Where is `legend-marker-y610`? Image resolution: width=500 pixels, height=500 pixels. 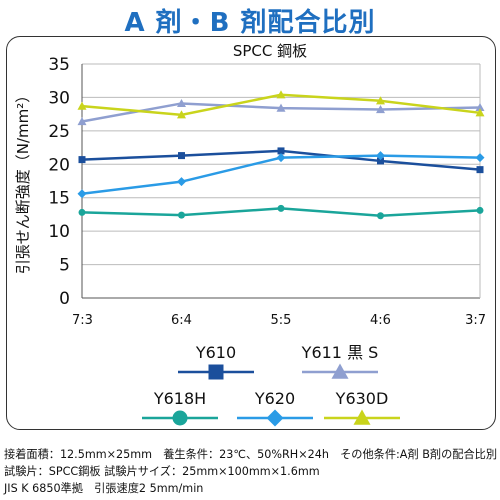 legend-marker-y610 is located at coordinates (216, 372).